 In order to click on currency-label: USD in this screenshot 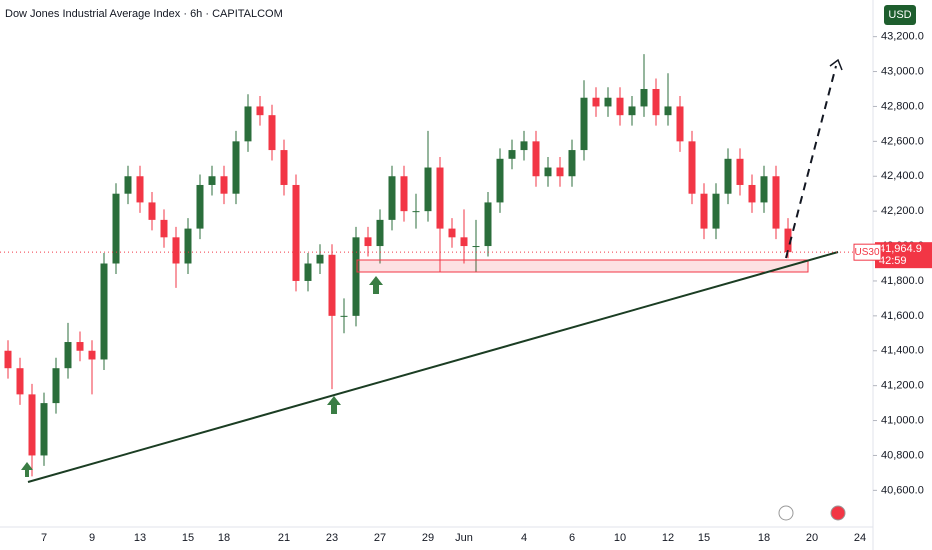, I will do `click(899, 15)`.